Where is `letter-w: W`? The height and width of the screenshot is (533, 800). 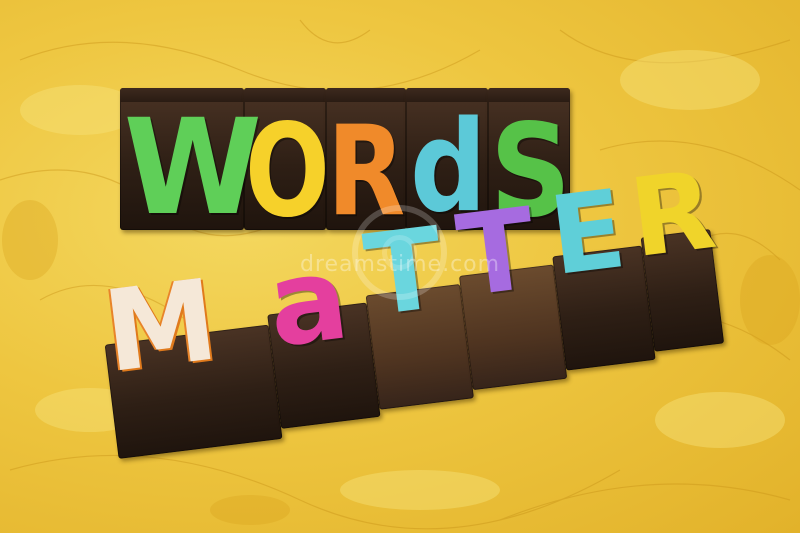 letter-w: W is located at coordinates (192, 168).